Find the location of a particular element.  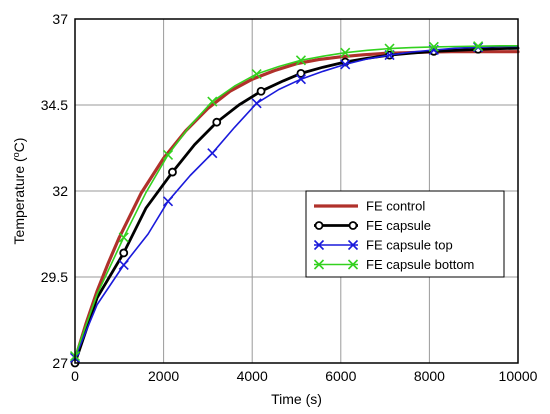

x-tick-label: 2000 is located at coordinates (163, 376).